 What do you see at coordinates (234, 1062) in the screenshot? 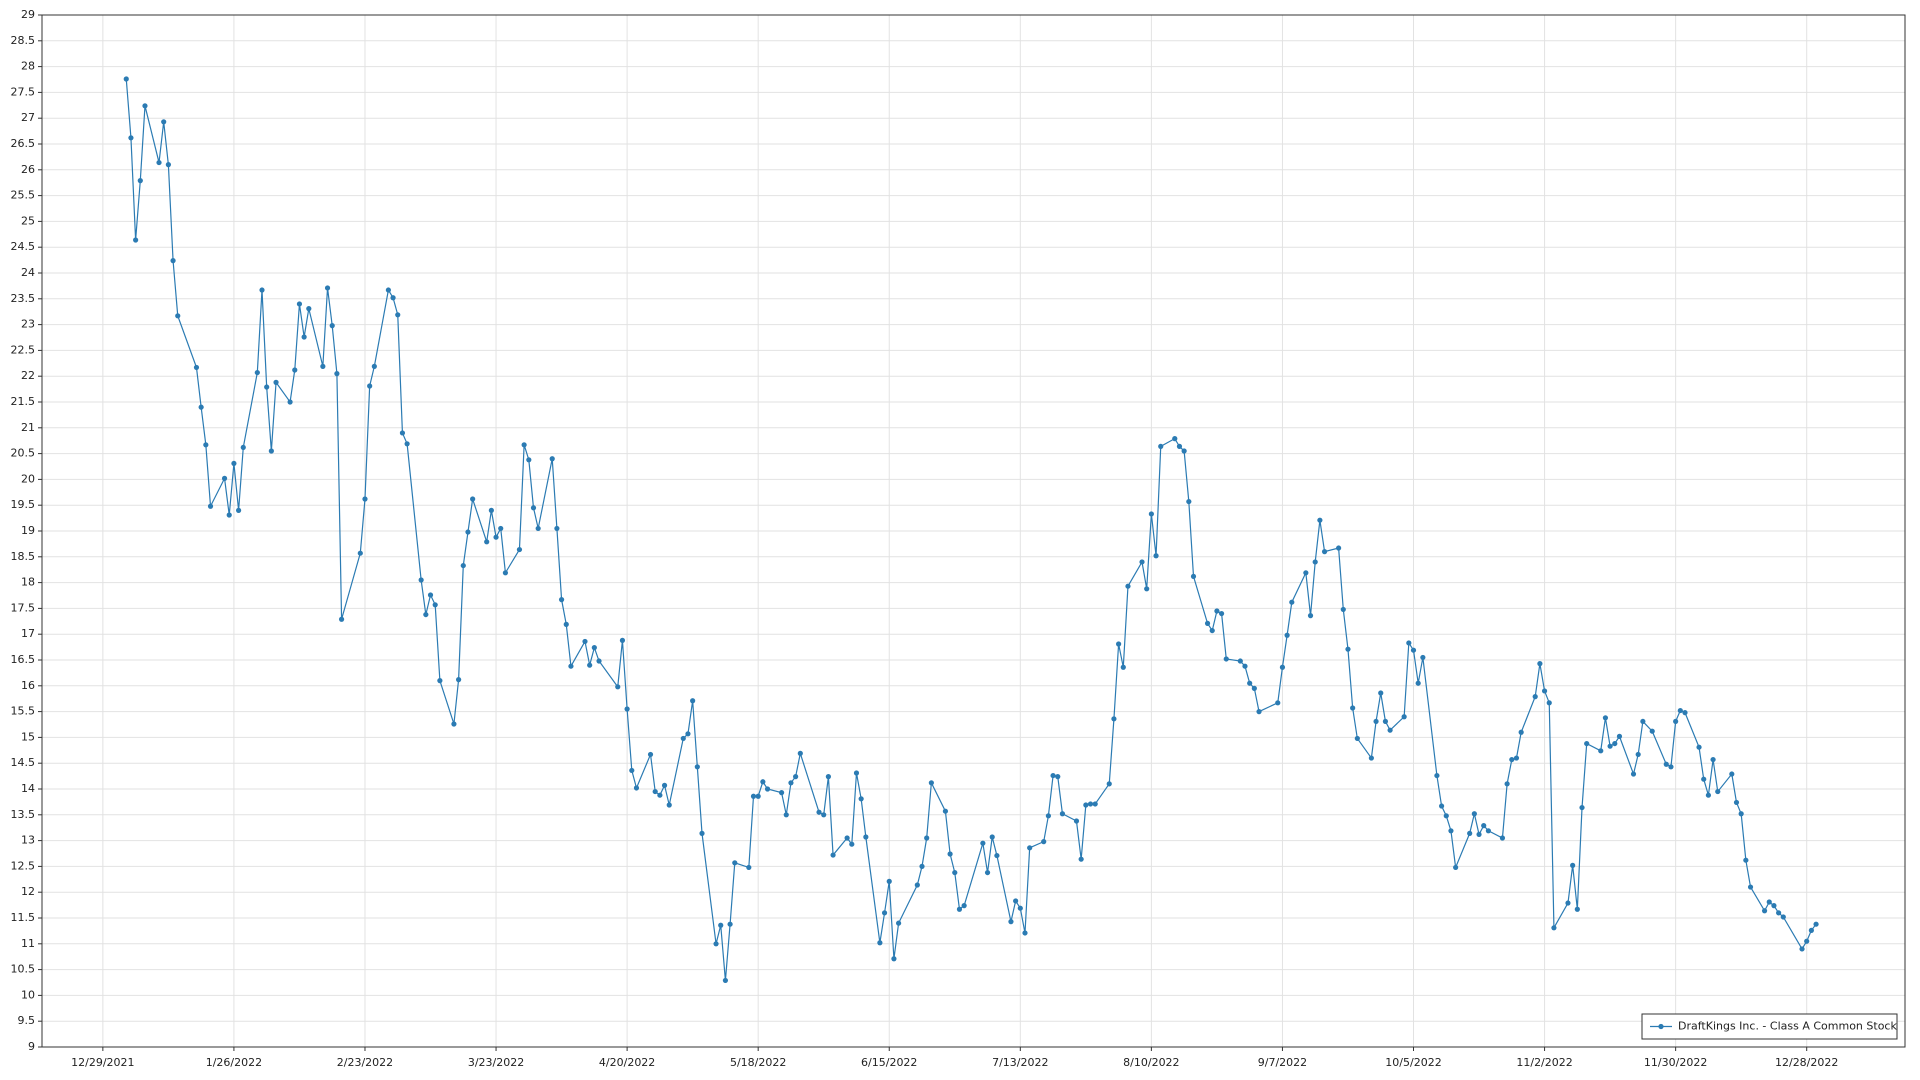
I see `x-tick-label: 1/26/2022` at bounding box center [234, 1062].